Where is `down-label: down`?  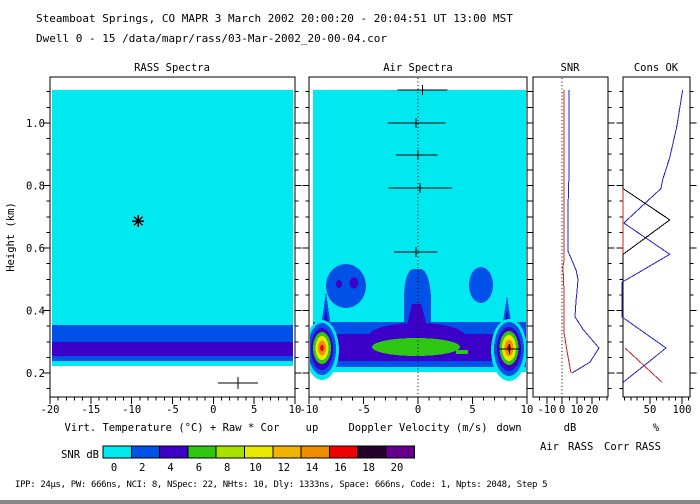
down-label: down is located at coordinates (508, 428).